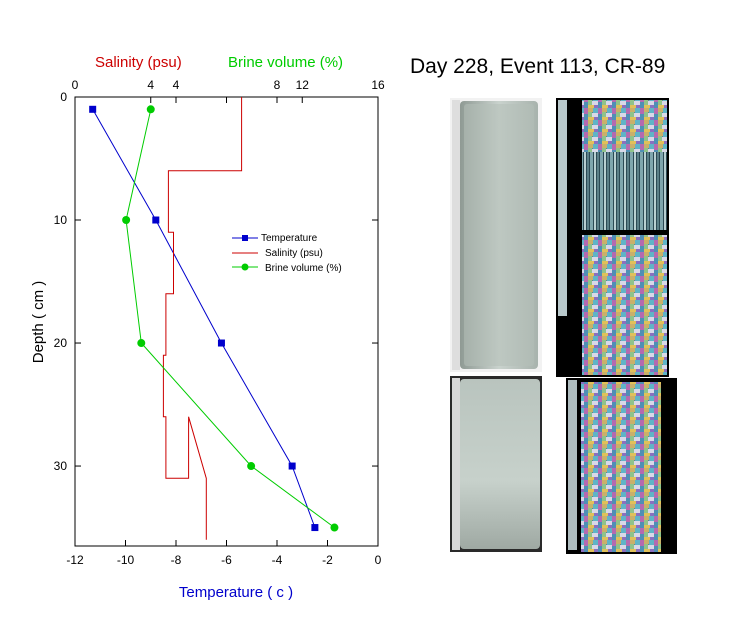  What do you see at coordinates (226, 560) in the screenshot?
I see `x-tick-label-3: -6` at bounding box center [226, 560].